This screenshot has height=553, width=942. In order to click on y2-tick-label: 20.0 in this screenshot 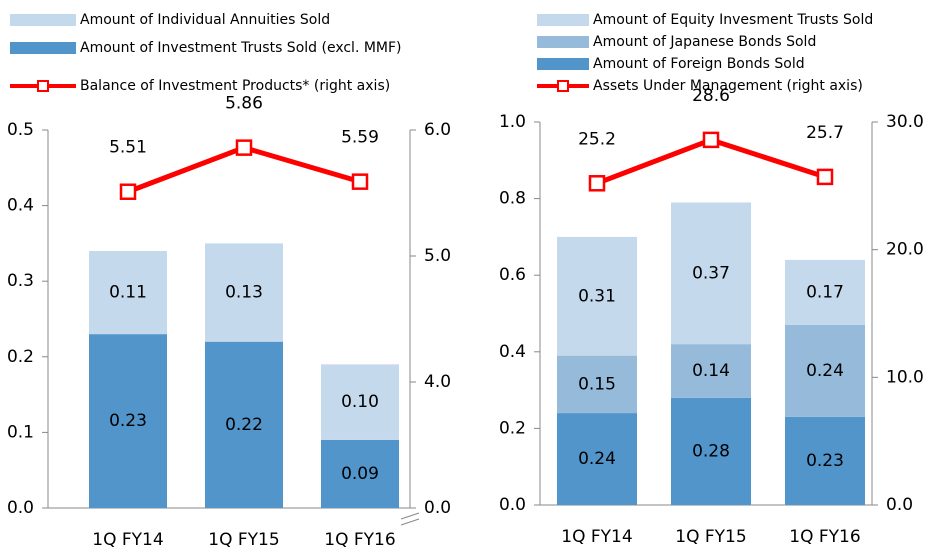, I will do `click(905, 250)`.